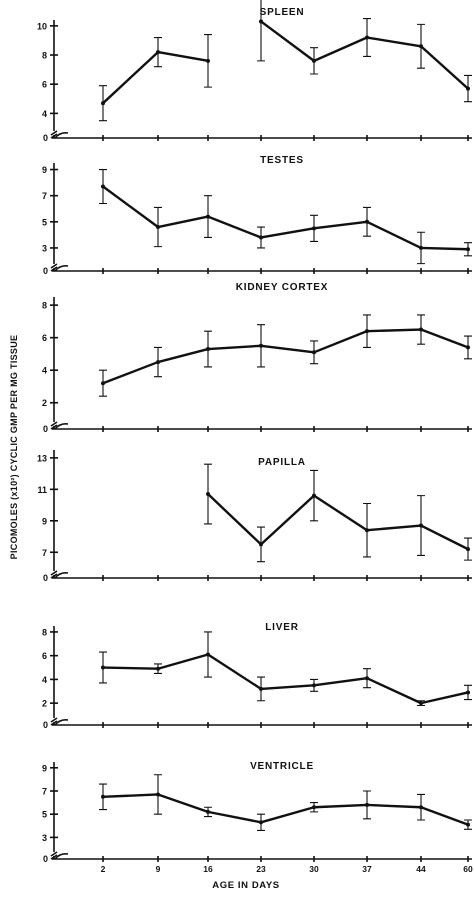 The height and width of the screenshot is (899, 474). I want to click on x-tick-label: 44, so click(421, 869).